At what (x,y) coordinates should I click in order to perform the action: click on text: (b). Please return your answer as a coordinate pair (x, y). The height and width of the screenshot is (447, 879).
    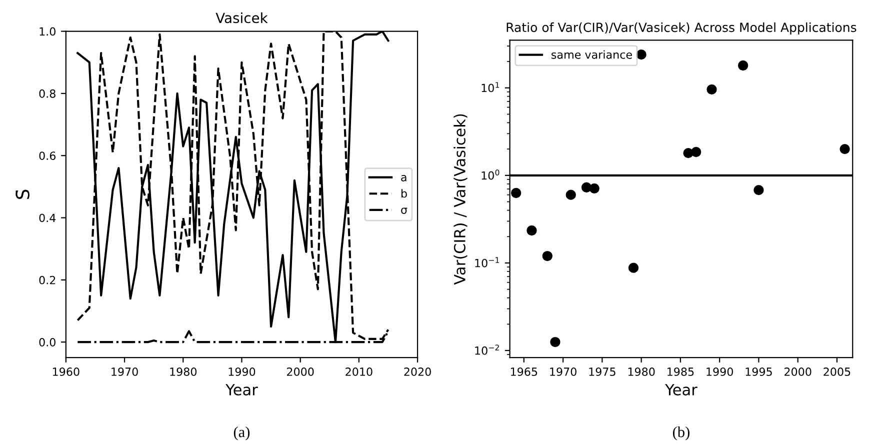
    Looking at the image, I should click on (681, 433).